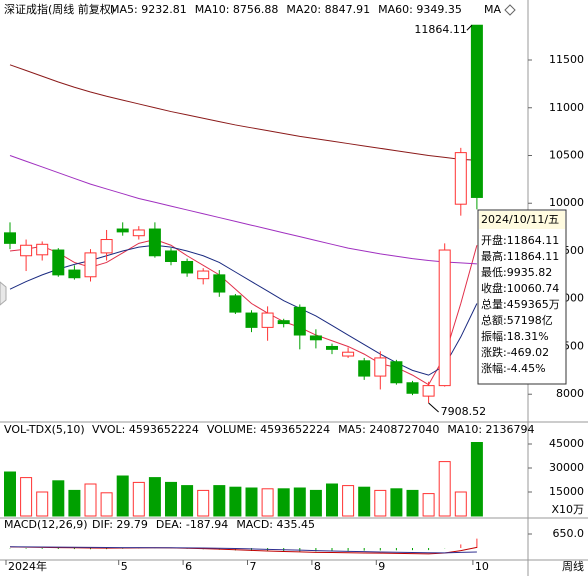  Describe the element at coordinates (510, 10) in the screenshot. I see `settings-icon` at that location.